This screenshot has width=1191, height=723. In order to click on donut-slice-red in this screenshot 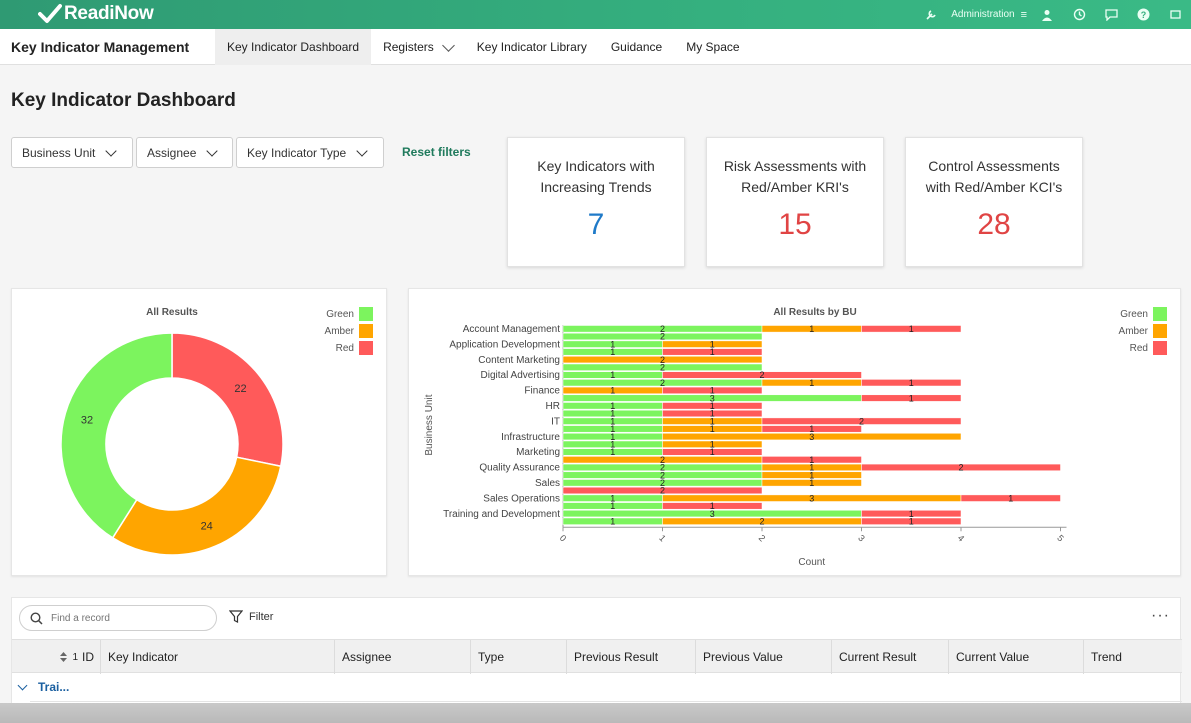, I will do `click(227, 400)`.